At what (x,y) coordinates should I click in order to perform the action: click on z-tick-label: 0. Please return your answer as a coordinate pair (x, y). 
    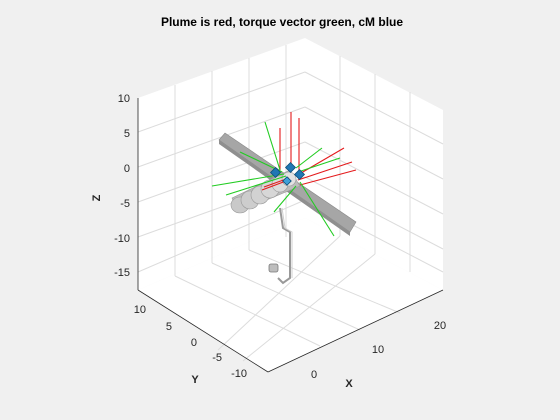
    Looking at the image, I should click on (127, 169).